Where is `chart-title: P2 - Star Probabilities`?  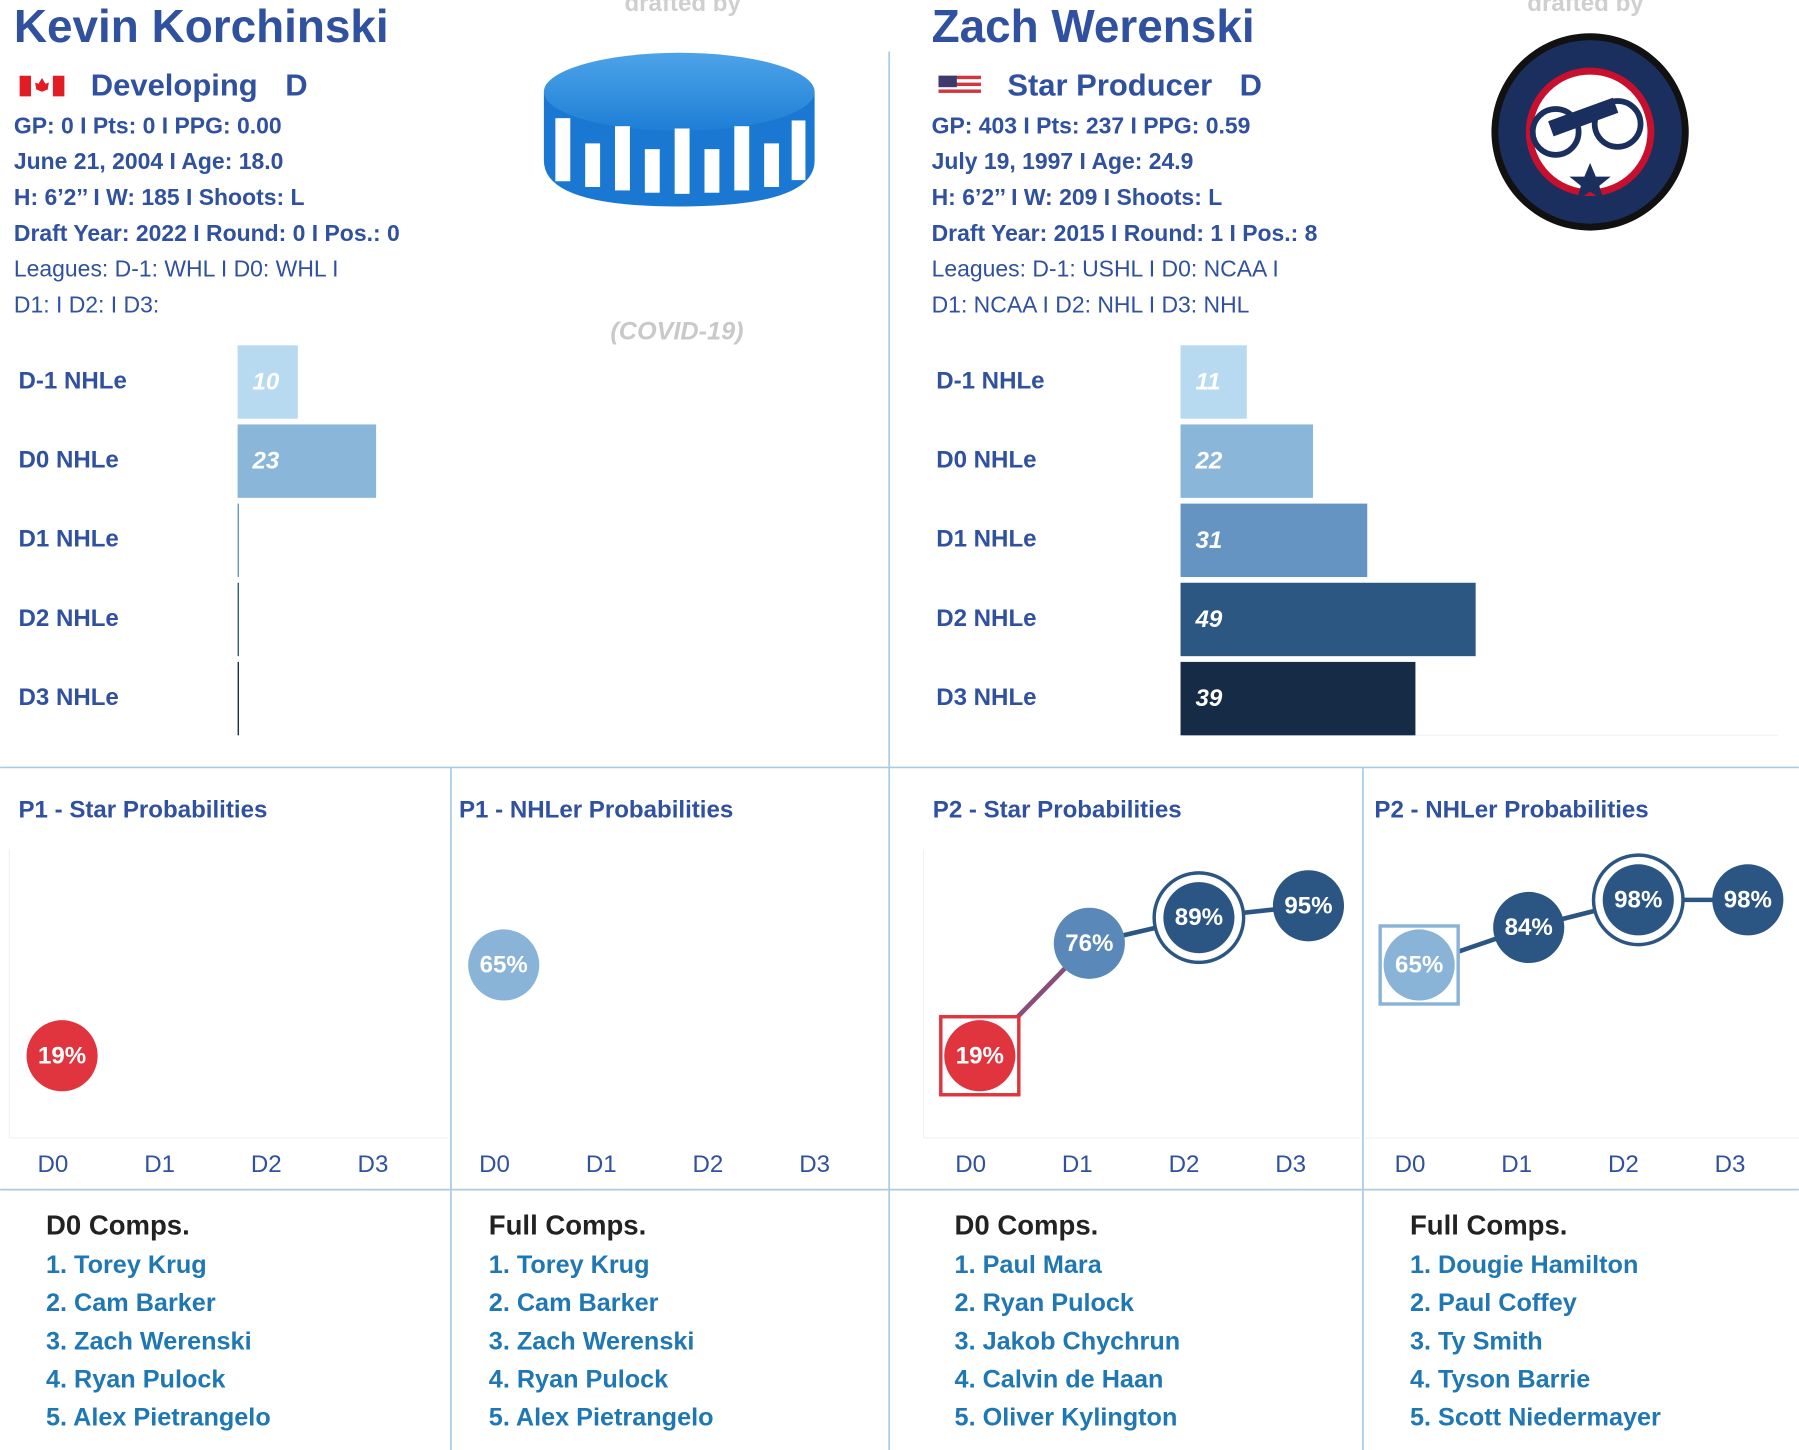 chart-title: P2 - Star Probabilities is located at coordinates (1057, 809).